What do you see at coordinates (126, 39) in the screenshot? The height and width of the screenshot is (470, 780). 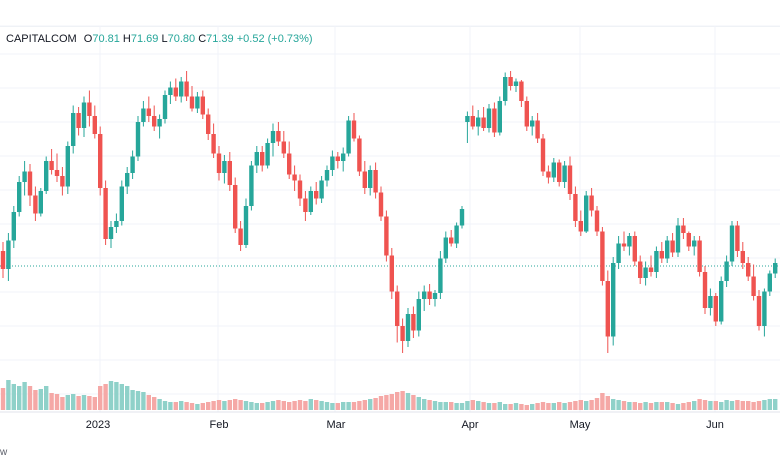 I see `high-label: H` at bounding box center [126, 39].